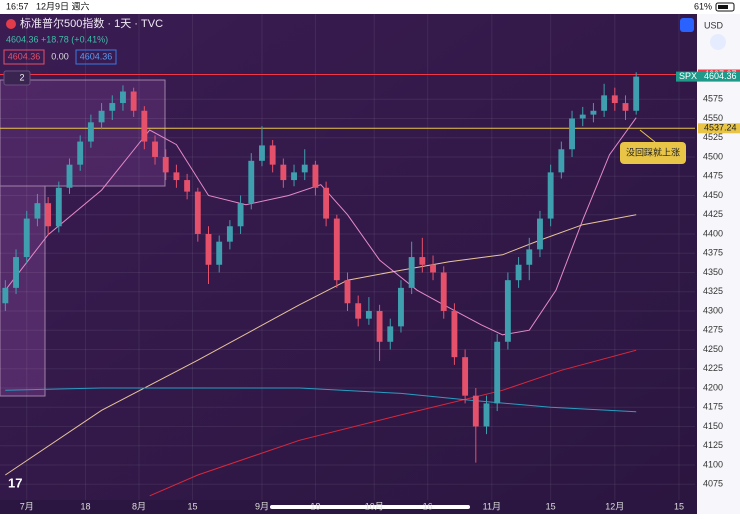  What do you see at coordinates (370, 7) in the screenshot?
I see `status-bar` at bounding box center [370, 7].